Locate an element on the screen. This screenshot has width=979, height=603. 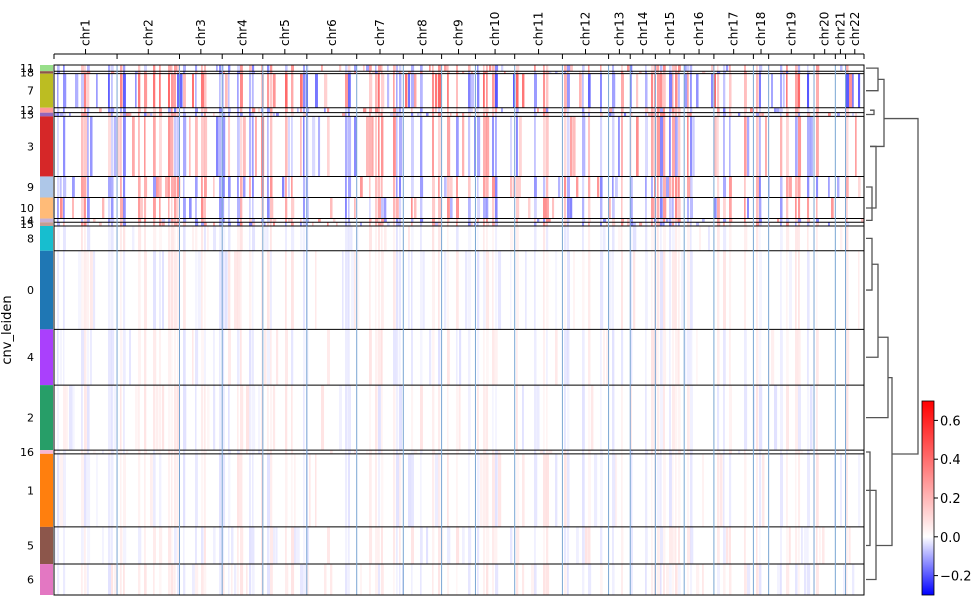
cluster-label: 14 is located at coordinates (27, 220).